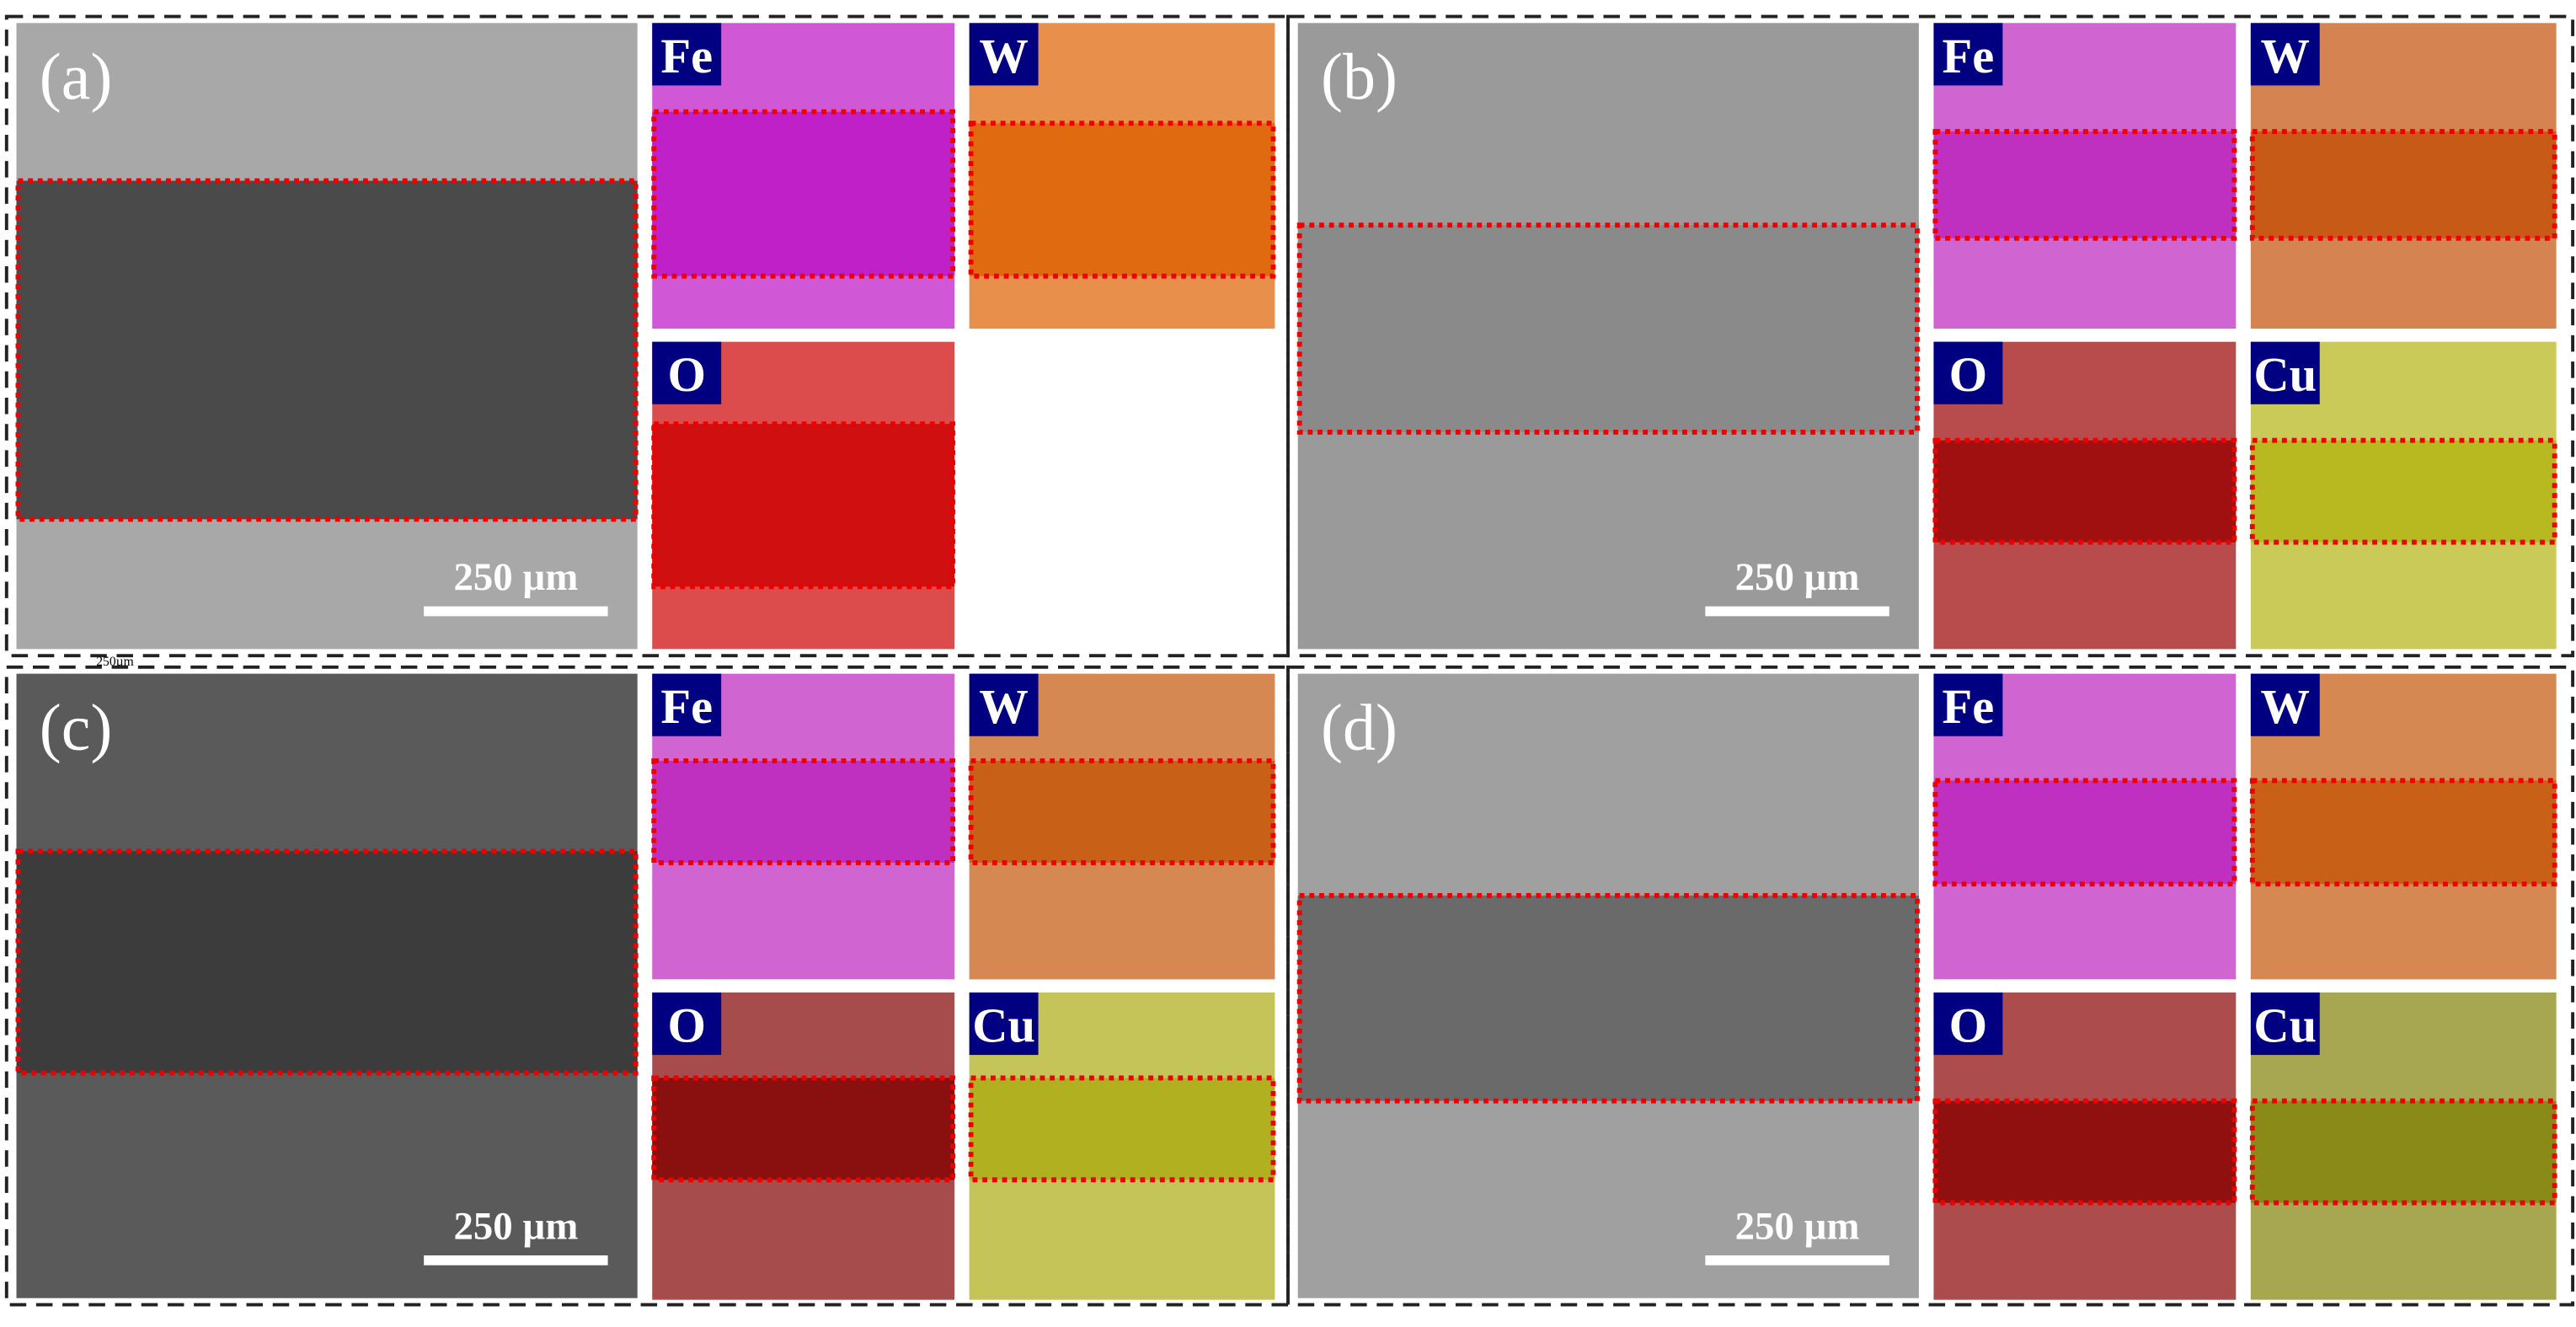  I want to click on sub-label: 250µm, so click(115, 662).